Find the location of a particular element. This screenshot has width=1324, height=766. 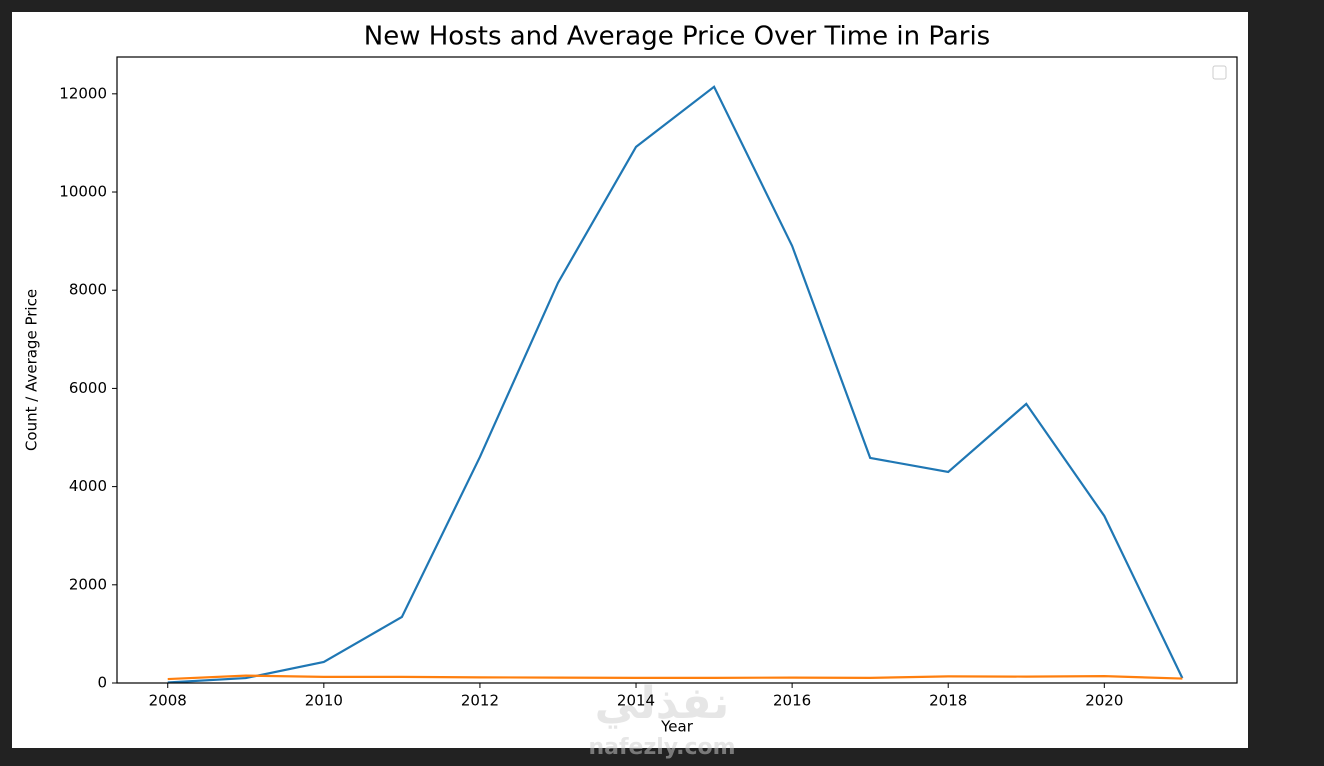

y-tick-label: 8000 is located at coordinates (88, 290).